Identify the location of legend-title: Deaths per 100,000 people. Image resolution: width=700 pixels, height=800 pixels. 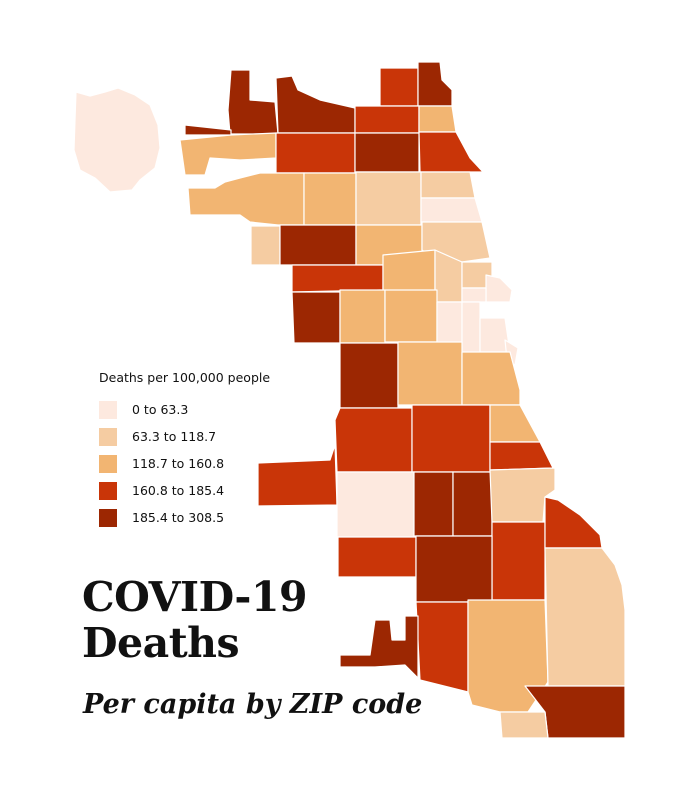
(185, 377).